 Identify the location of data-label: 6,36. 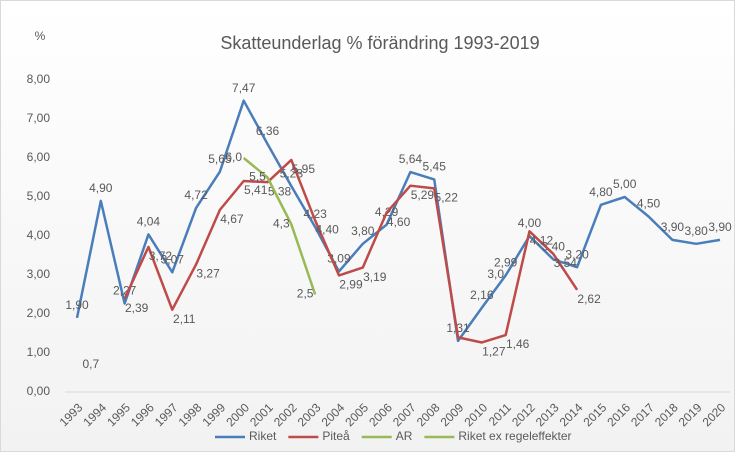
(268, 131).